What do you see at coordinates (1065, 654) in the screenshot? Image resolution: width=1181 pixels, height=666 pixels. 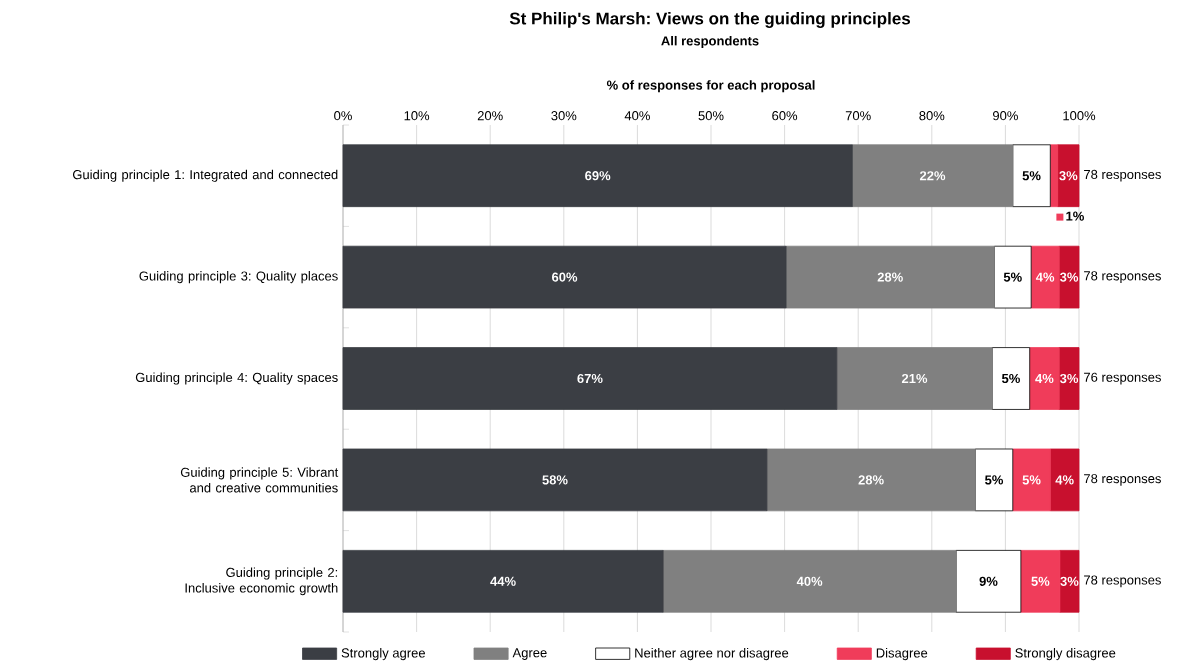 I see `legend-label: Strongly disagree` at bounding box center [1065, 654].